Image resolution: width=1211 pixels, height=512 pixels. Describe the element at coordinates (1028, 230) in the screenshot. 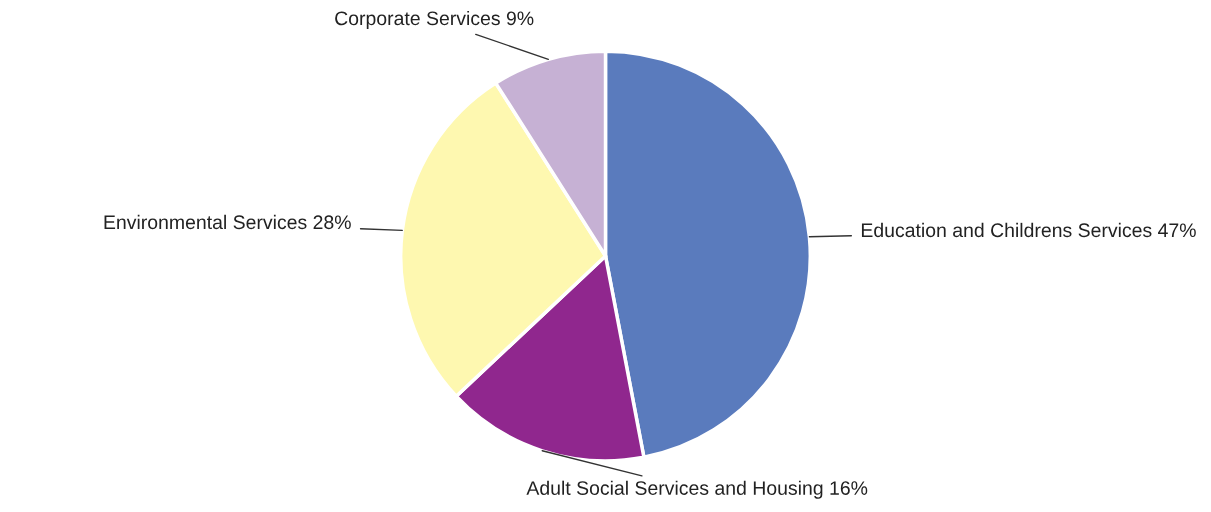

I see `slice-label: Education and Childrens Services 47%` at that location.